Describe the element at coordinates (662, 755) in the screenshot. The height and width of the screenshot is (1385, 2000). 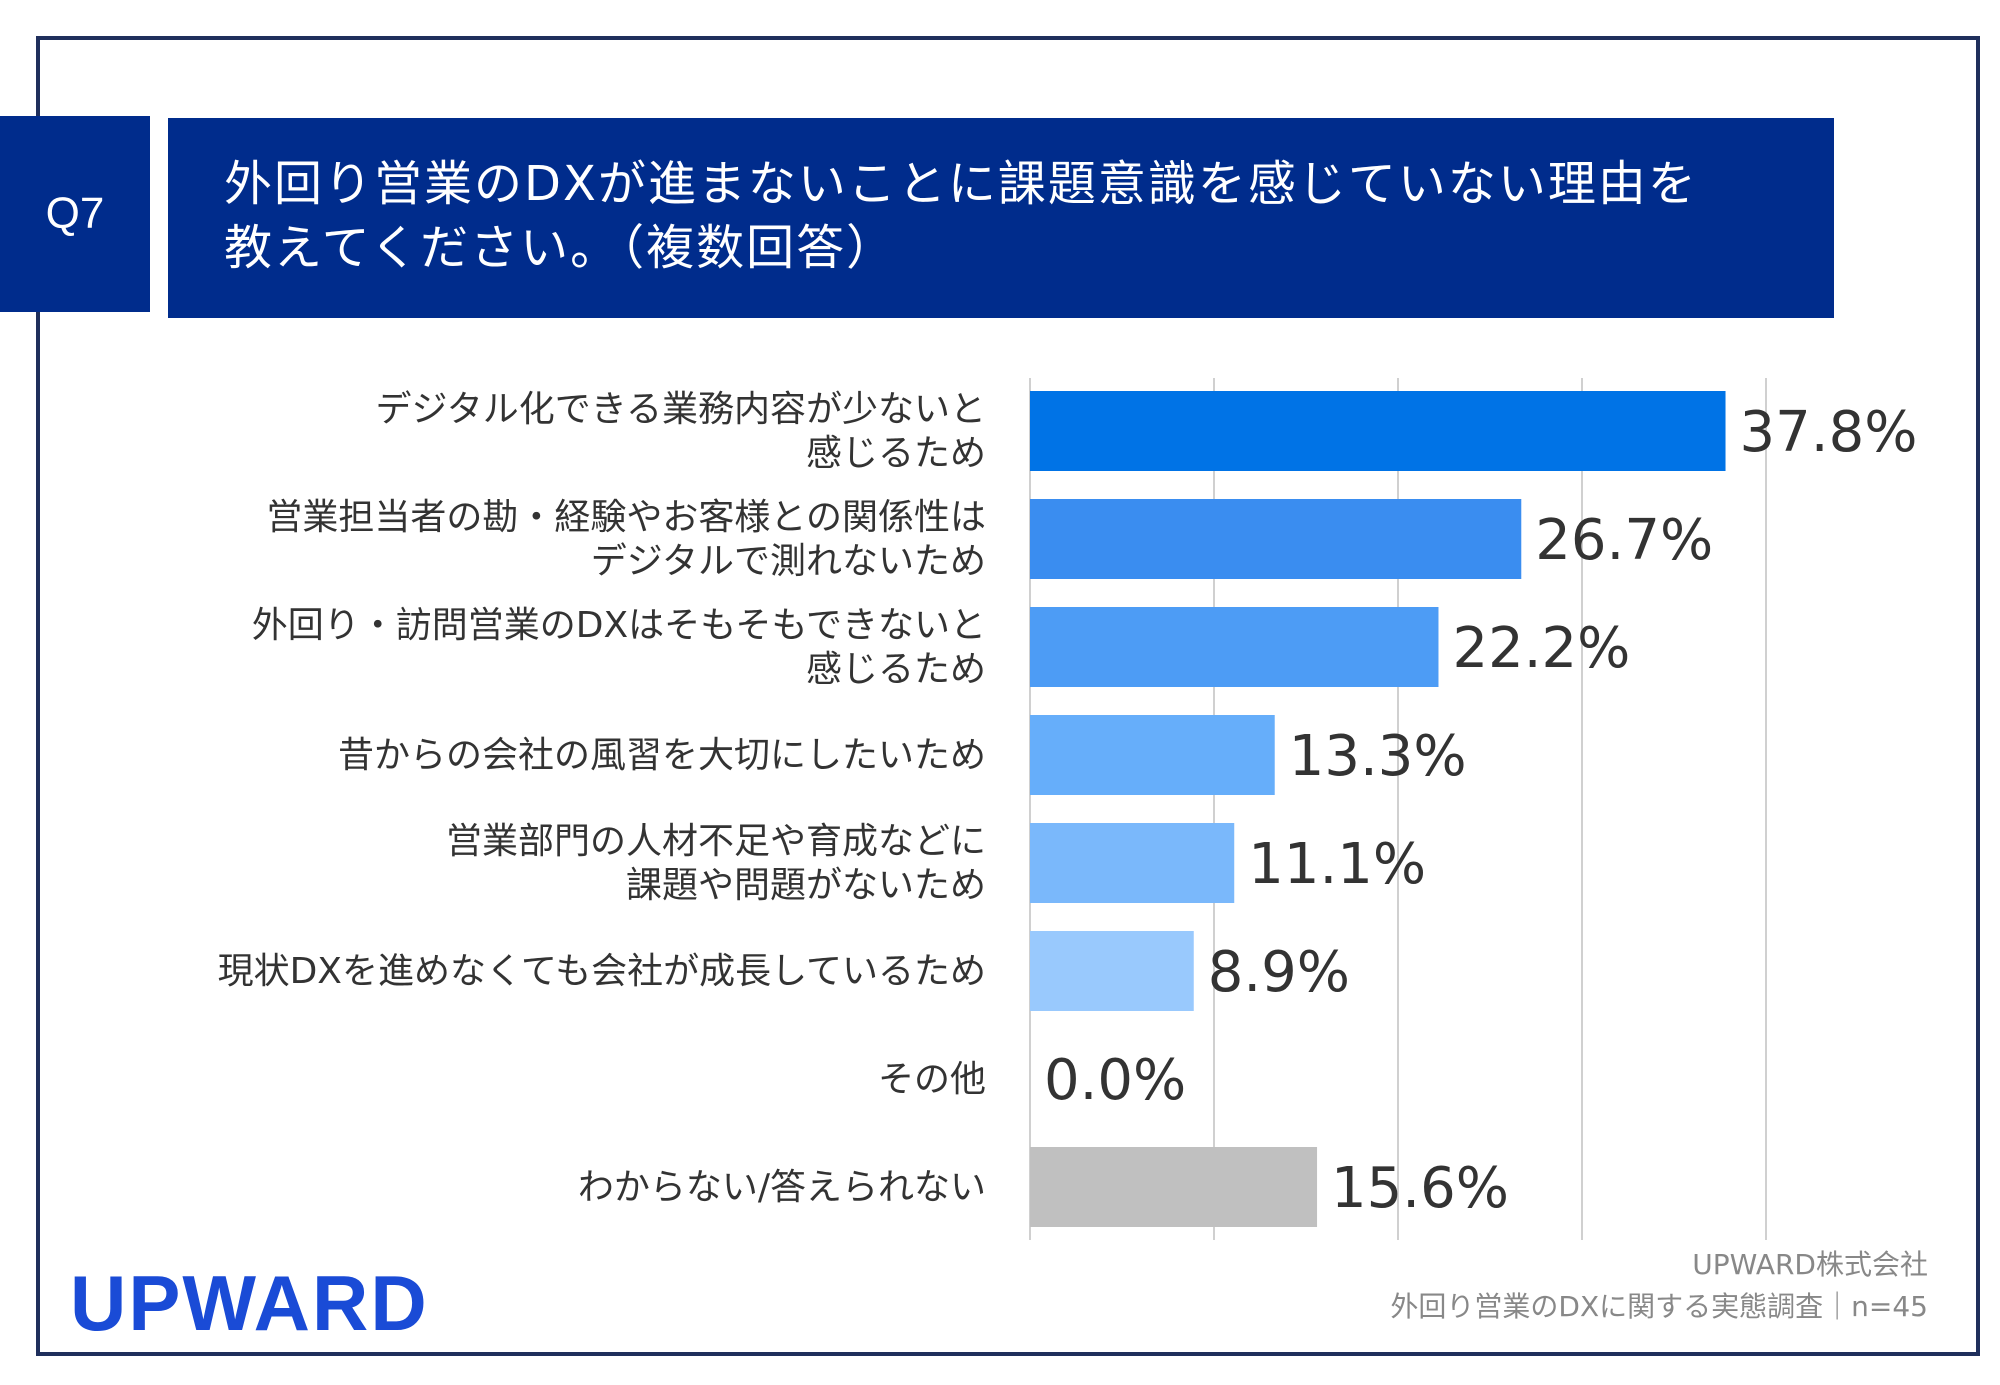
I see `category-label: 昔からの会社の風習を大切にしたいため` at that location.